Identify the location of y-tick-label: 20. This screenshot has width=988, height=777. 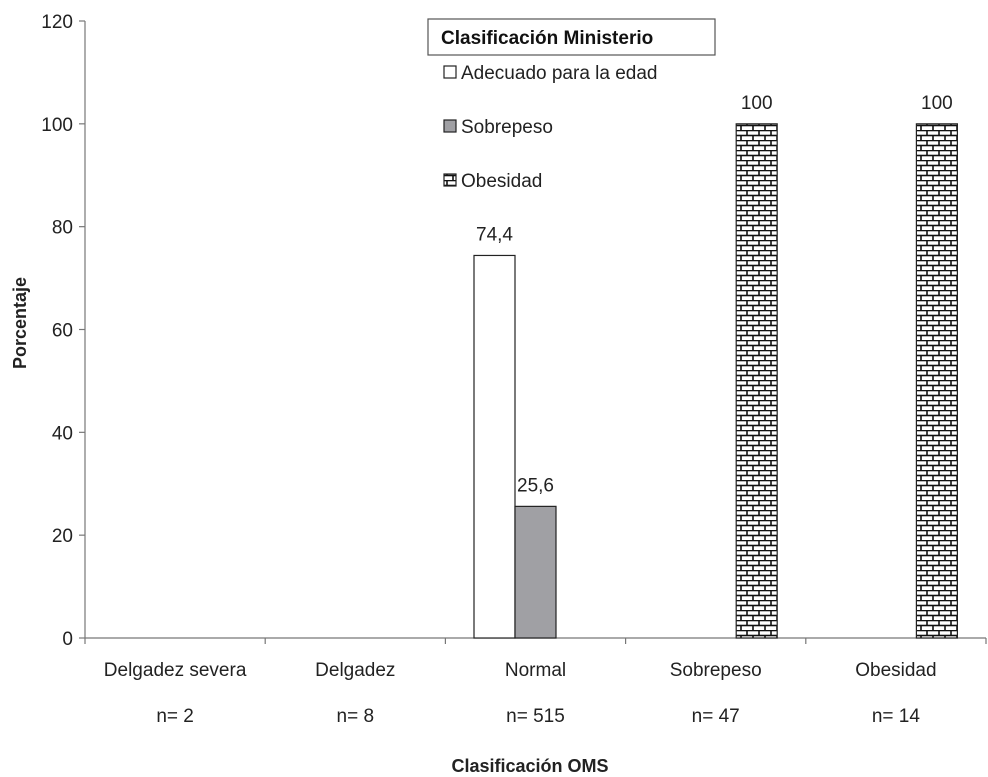
(62, 536).